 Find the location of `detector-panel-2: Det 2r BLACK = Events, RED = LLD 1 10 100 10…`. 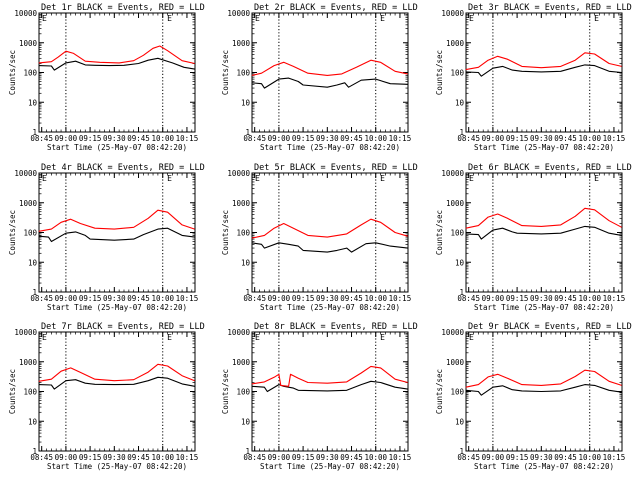

detector-panel-2: Det 2r BLACK = Events, RED = LLD 1 10 100 10… is located at coordinates (319, 77).